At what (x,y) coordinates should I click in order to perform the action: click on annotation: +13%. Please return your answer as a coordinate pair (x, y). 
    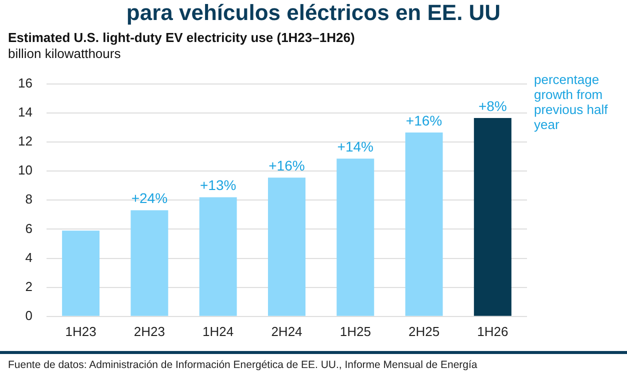
    Looking at the image, I should click on (218, 185).